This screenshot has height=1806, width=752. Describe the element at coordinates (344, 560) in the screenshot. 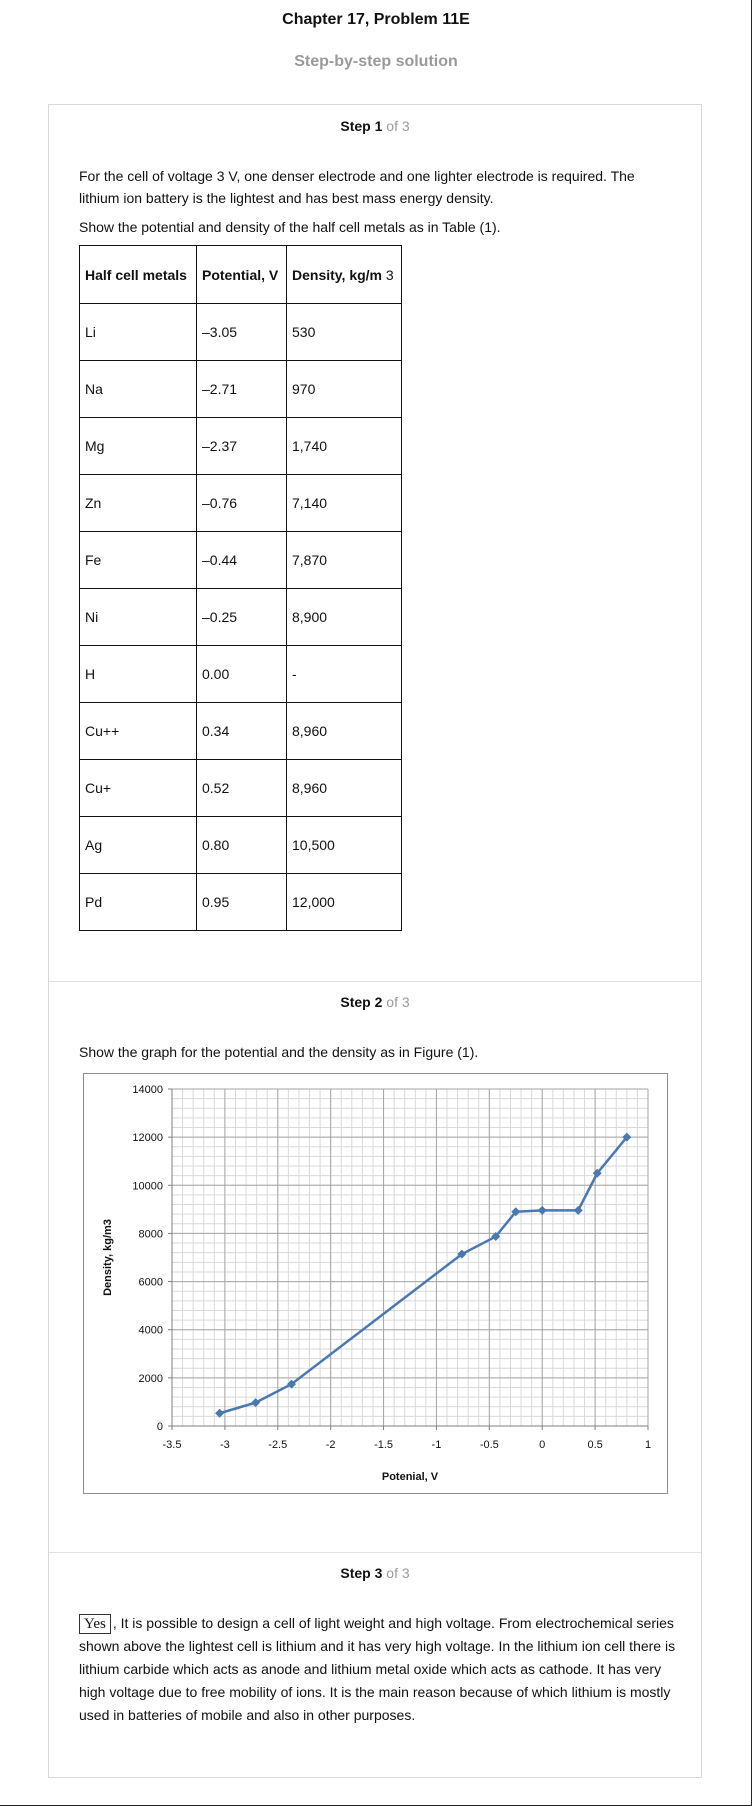

I see `cell-density: 7,870` at that location.